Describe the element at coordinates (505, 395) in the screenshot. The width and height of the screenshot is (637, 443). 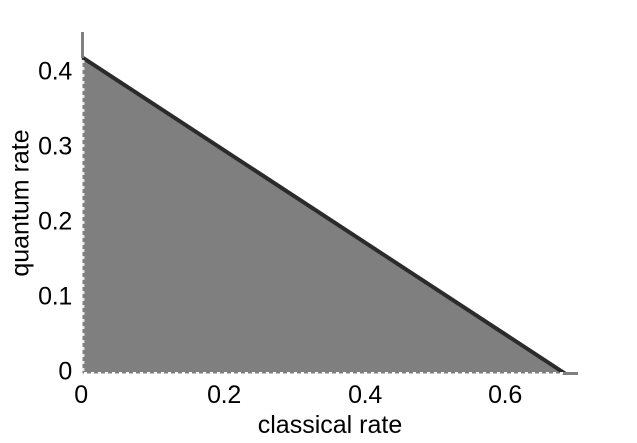
I see `x-tick-label-3: 0.6` at that location.